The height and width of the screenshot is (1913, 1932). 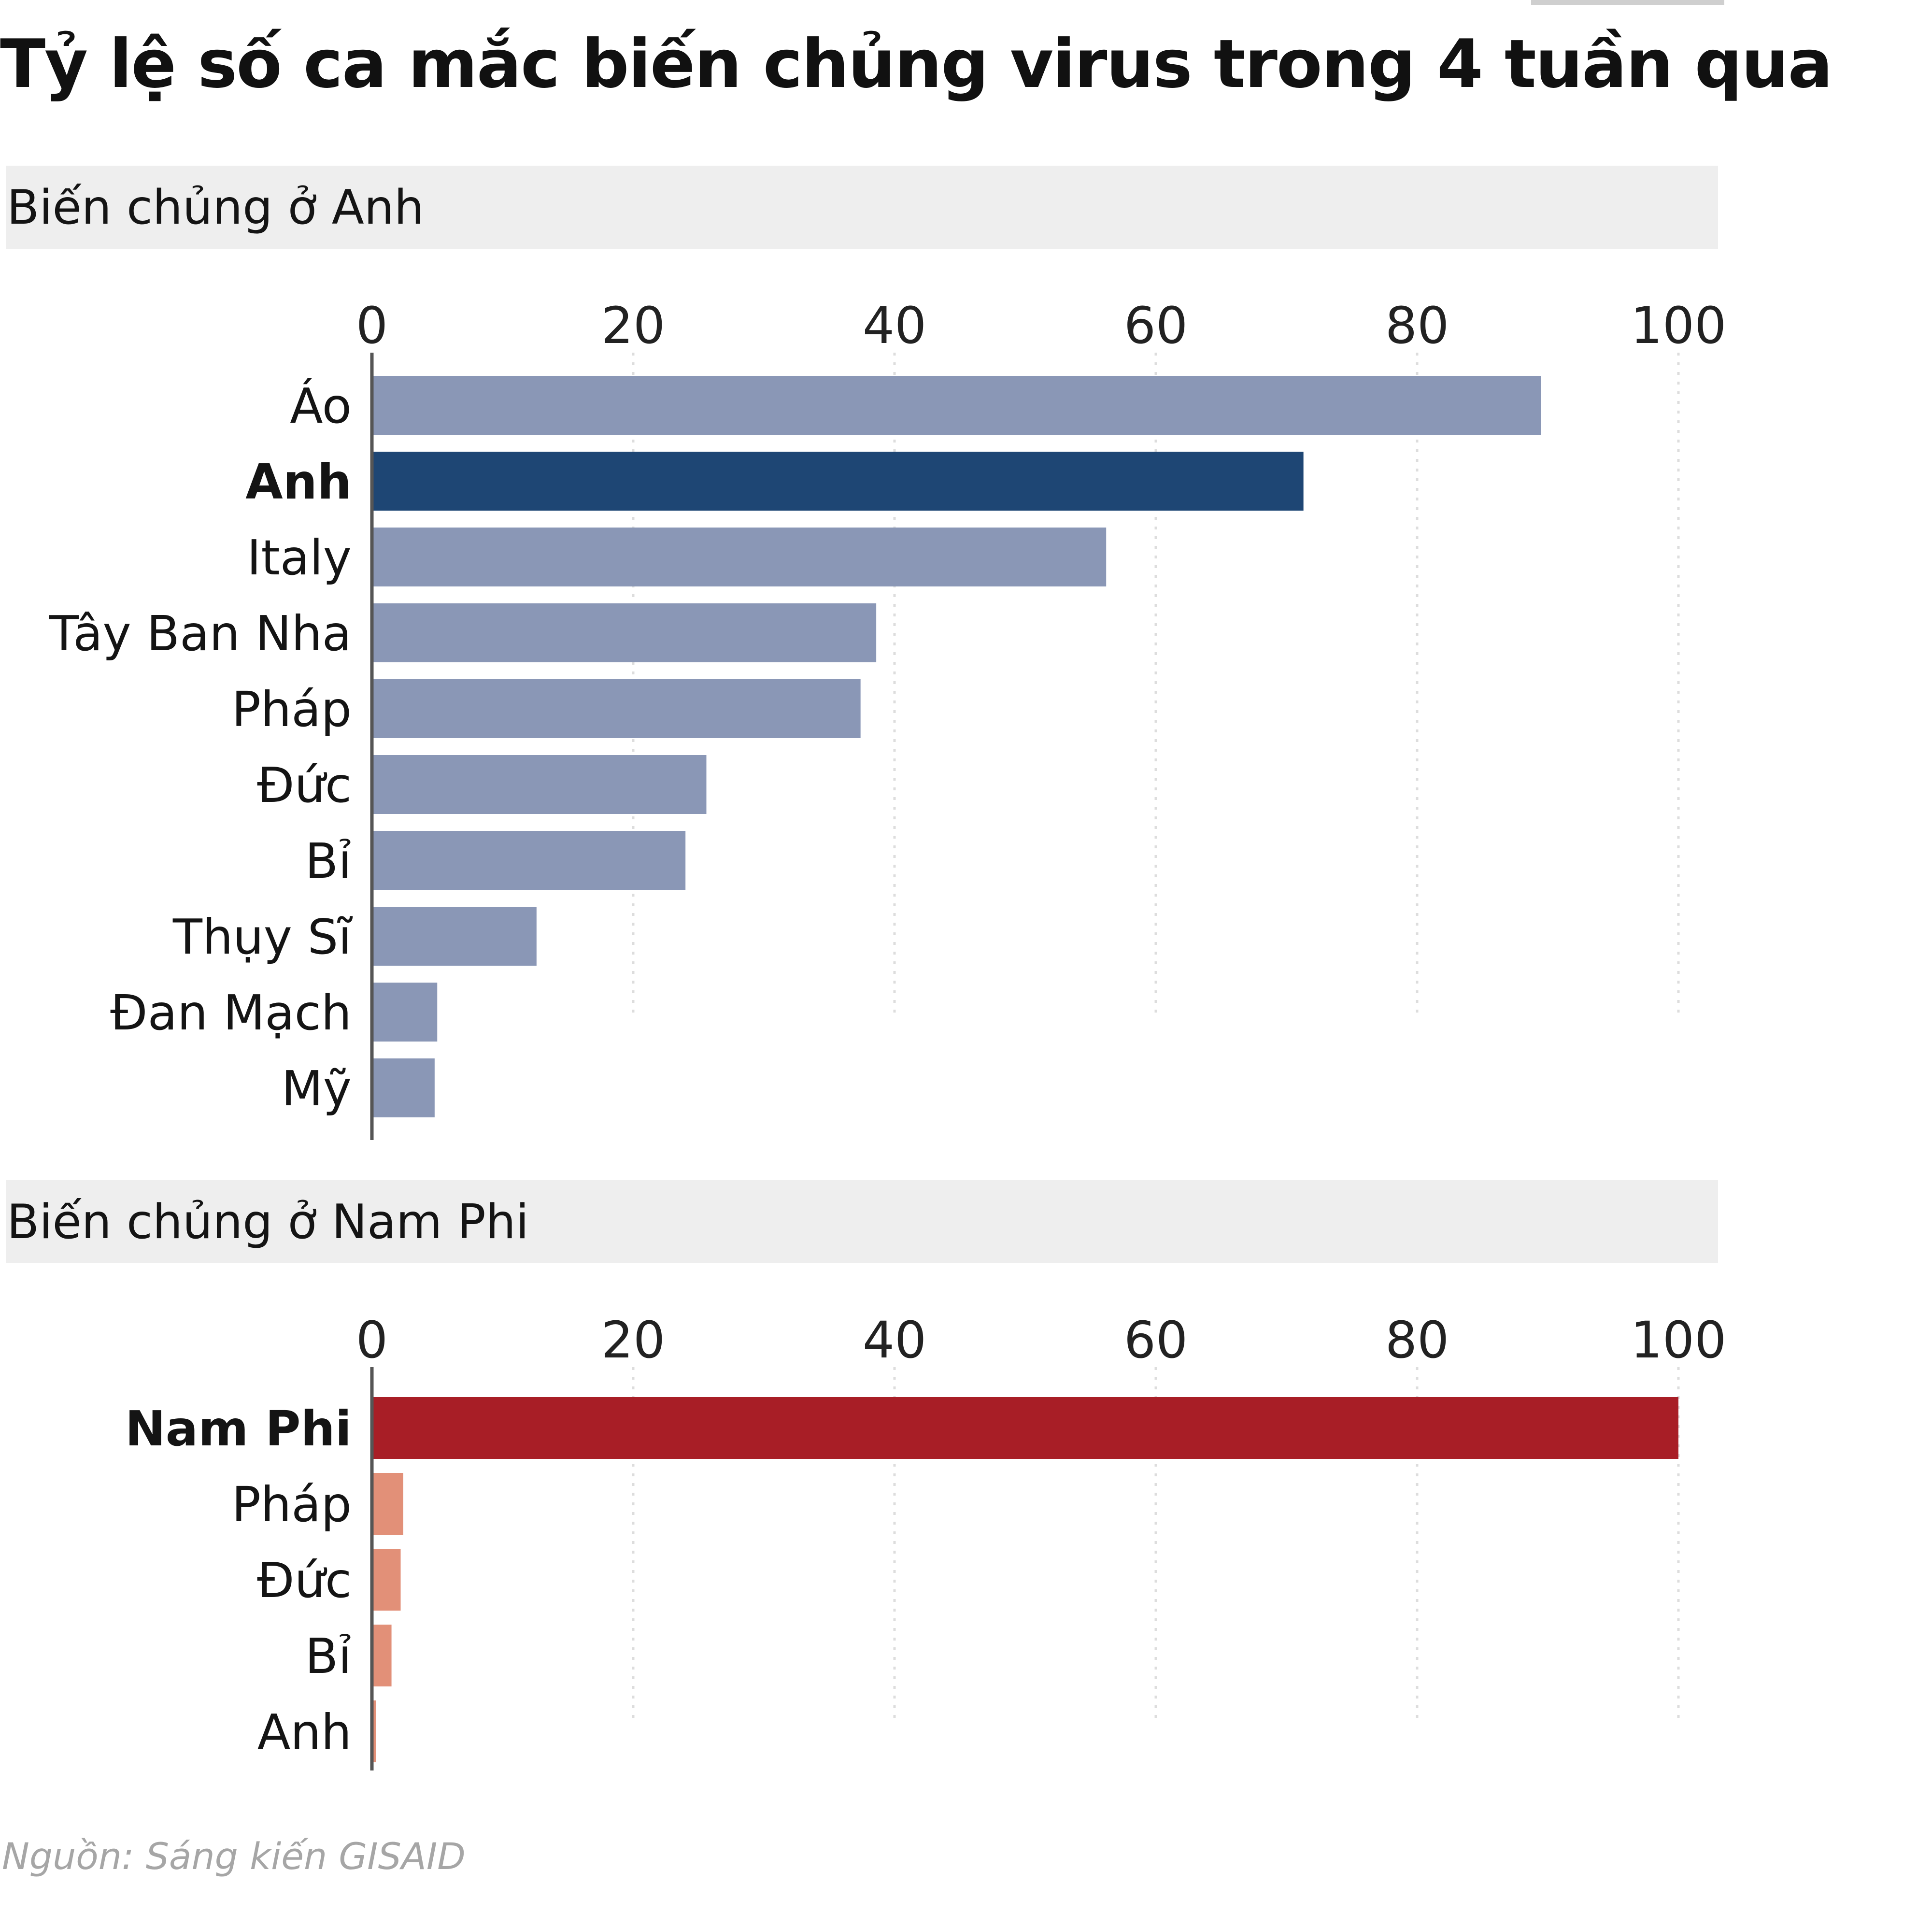 What do you see at coordinates (268, 1222) in the screenshot?
I see `section-title-sa-variant: Biến chủng ở Nam Phi` at bounding box center [268, 1222].